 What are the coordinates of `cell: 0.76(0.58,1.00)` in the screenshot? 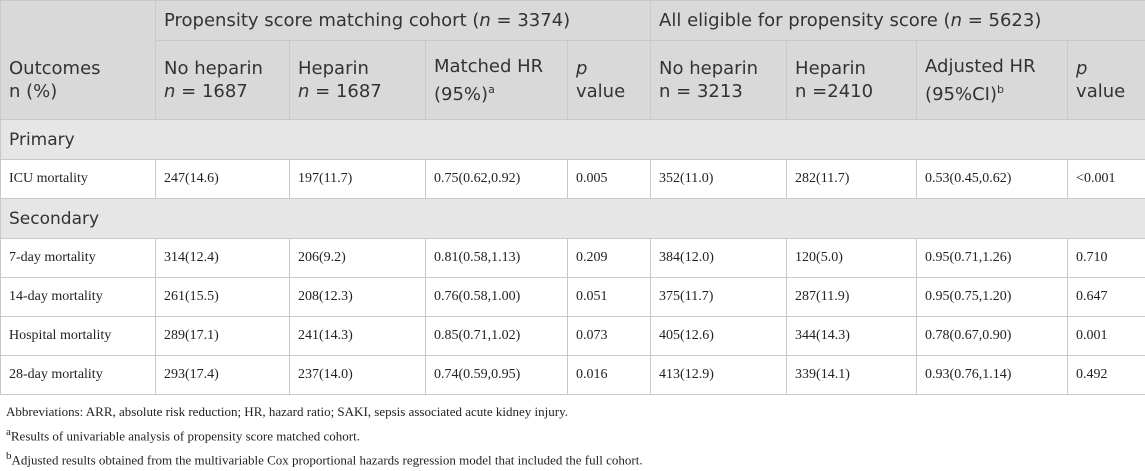 It's located at (497, 297).